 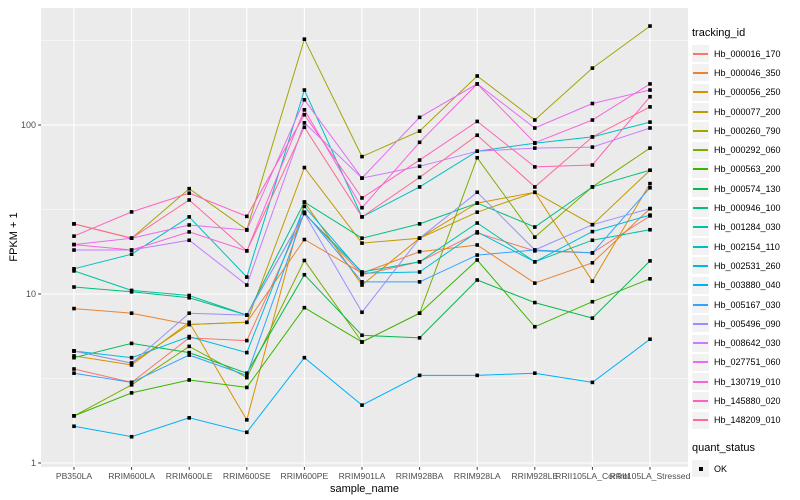 I want to click on legend-label: Hb_130719_010, so click(x=747, y=381).